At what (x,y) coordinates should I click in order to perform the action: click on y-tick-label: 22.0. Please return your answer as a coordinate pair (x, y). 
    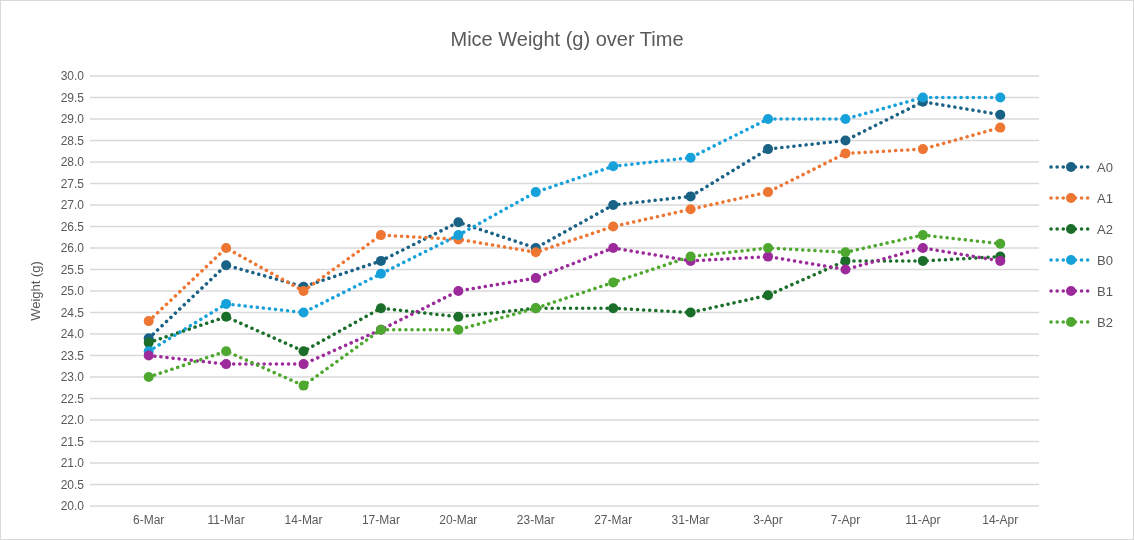
    Looking at the image, I should click on (72, 420).